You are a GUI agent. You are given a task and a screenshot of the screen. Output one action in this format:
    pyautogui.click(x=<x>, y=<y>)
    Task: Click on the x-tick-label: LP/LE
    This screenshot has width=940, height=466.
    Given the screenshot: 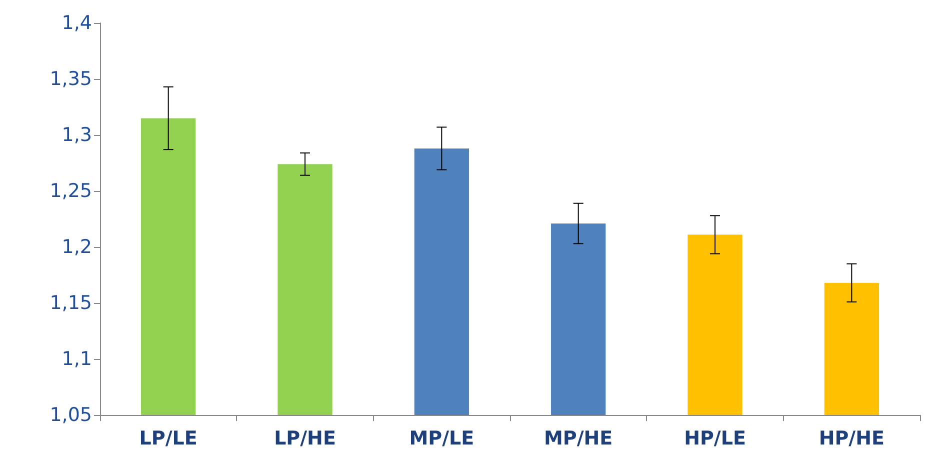 What is the action you would take?
    pyautogui.click(x=168, y=439)
    